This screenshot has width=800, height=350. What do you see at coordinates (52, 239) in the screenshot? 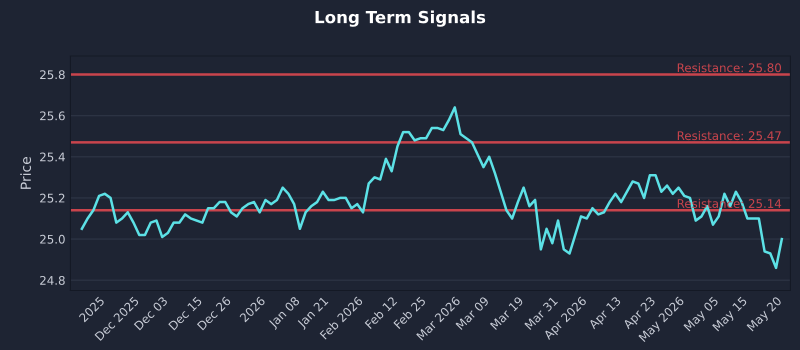
I see `y-tick-label: 25.0` at bounding box center [52, 239].